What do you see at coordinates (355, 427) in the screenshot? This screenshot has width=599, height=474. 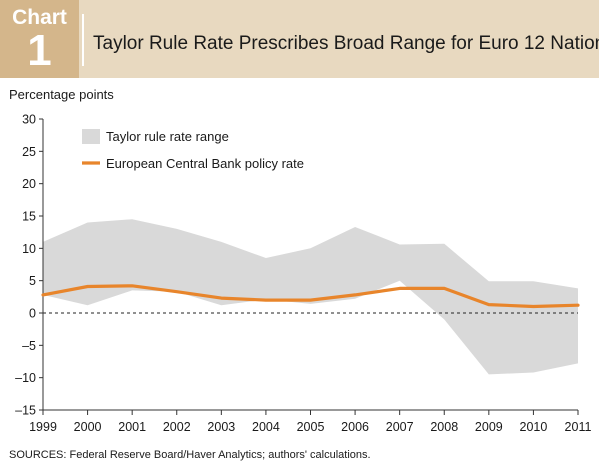 I see `x-tick-label: 2006` at bounding box center [355, 427].